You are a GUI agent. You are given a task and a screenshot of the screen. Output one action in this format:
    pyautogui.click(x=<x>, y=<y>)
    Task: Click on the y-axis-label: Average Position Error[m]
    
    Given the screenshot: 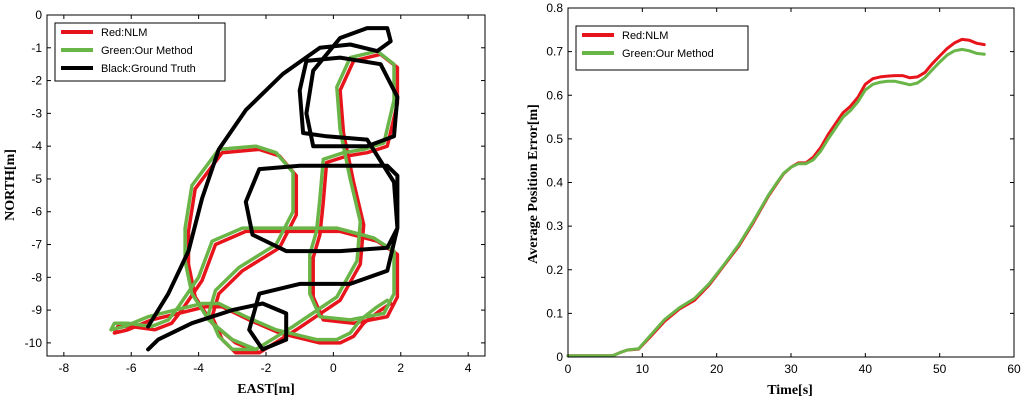 What is the action you would take?
    pyautogui.click(x=533, y=184)
    